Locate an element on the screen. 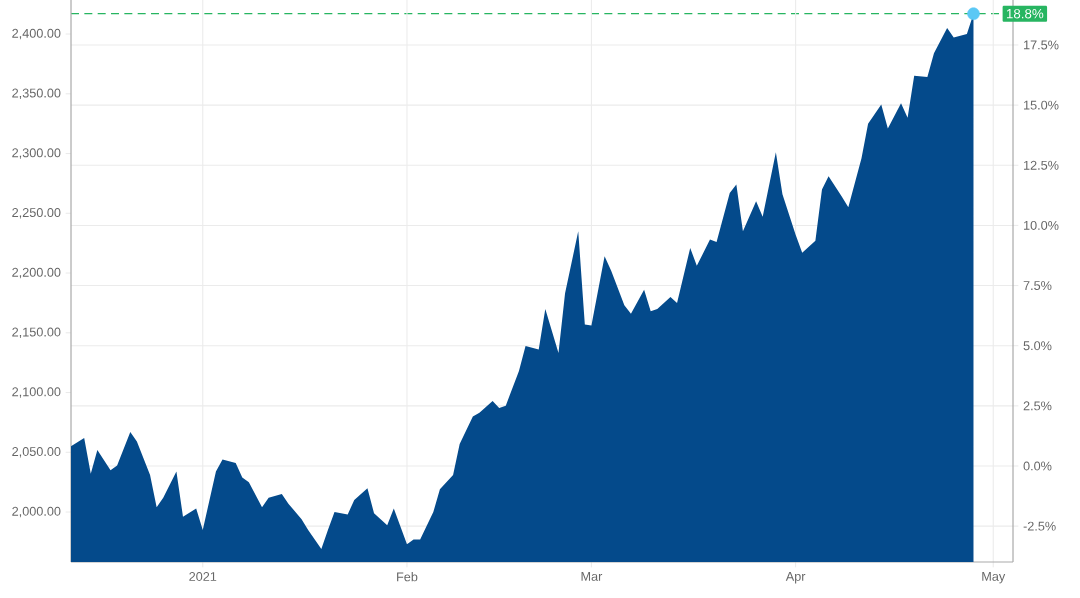 Image resolution: width=1080 pixels, height=598 pixels. y-tick-label: 2,100.00 is located at coordinates (36, 392).